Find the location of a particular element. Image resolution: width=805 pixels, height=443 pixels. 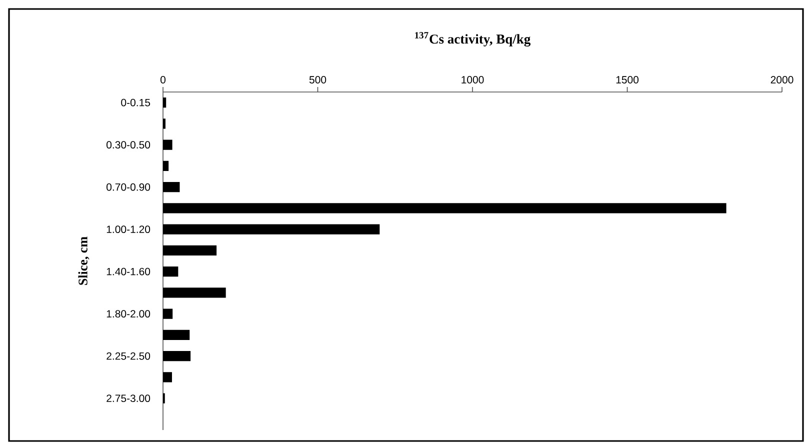

y-tick-label: 1.00-1.20 is located at coordinates (128, 230).